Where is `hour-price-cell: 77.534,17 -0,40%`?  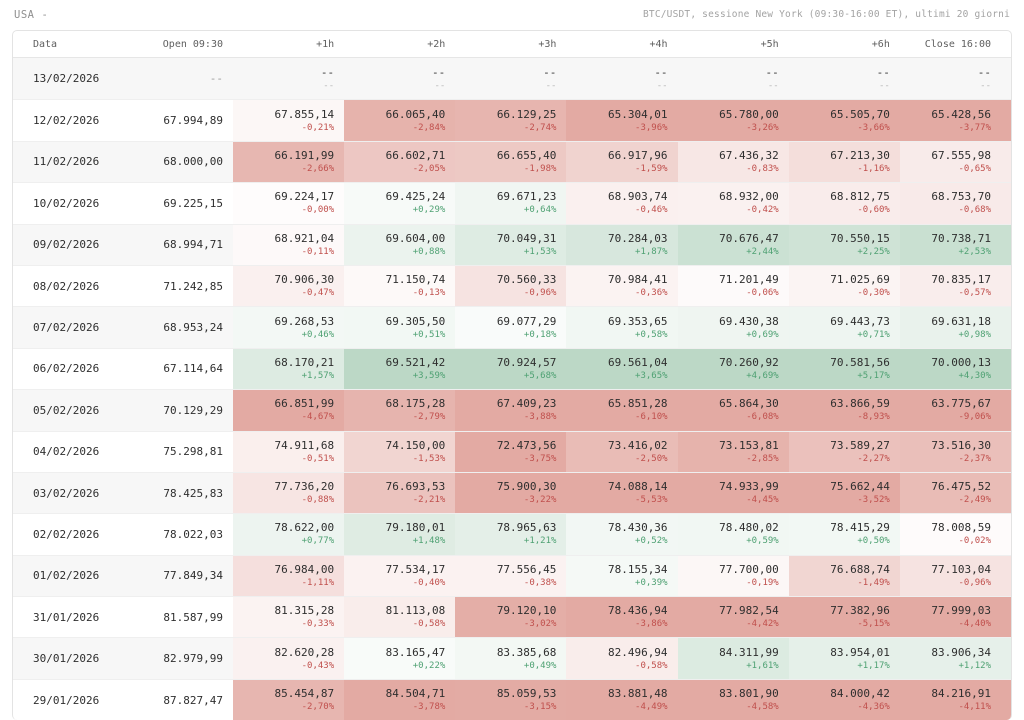 hour-price-cell: 77.534,17 -0,40% is located at coordinates (400, 576).